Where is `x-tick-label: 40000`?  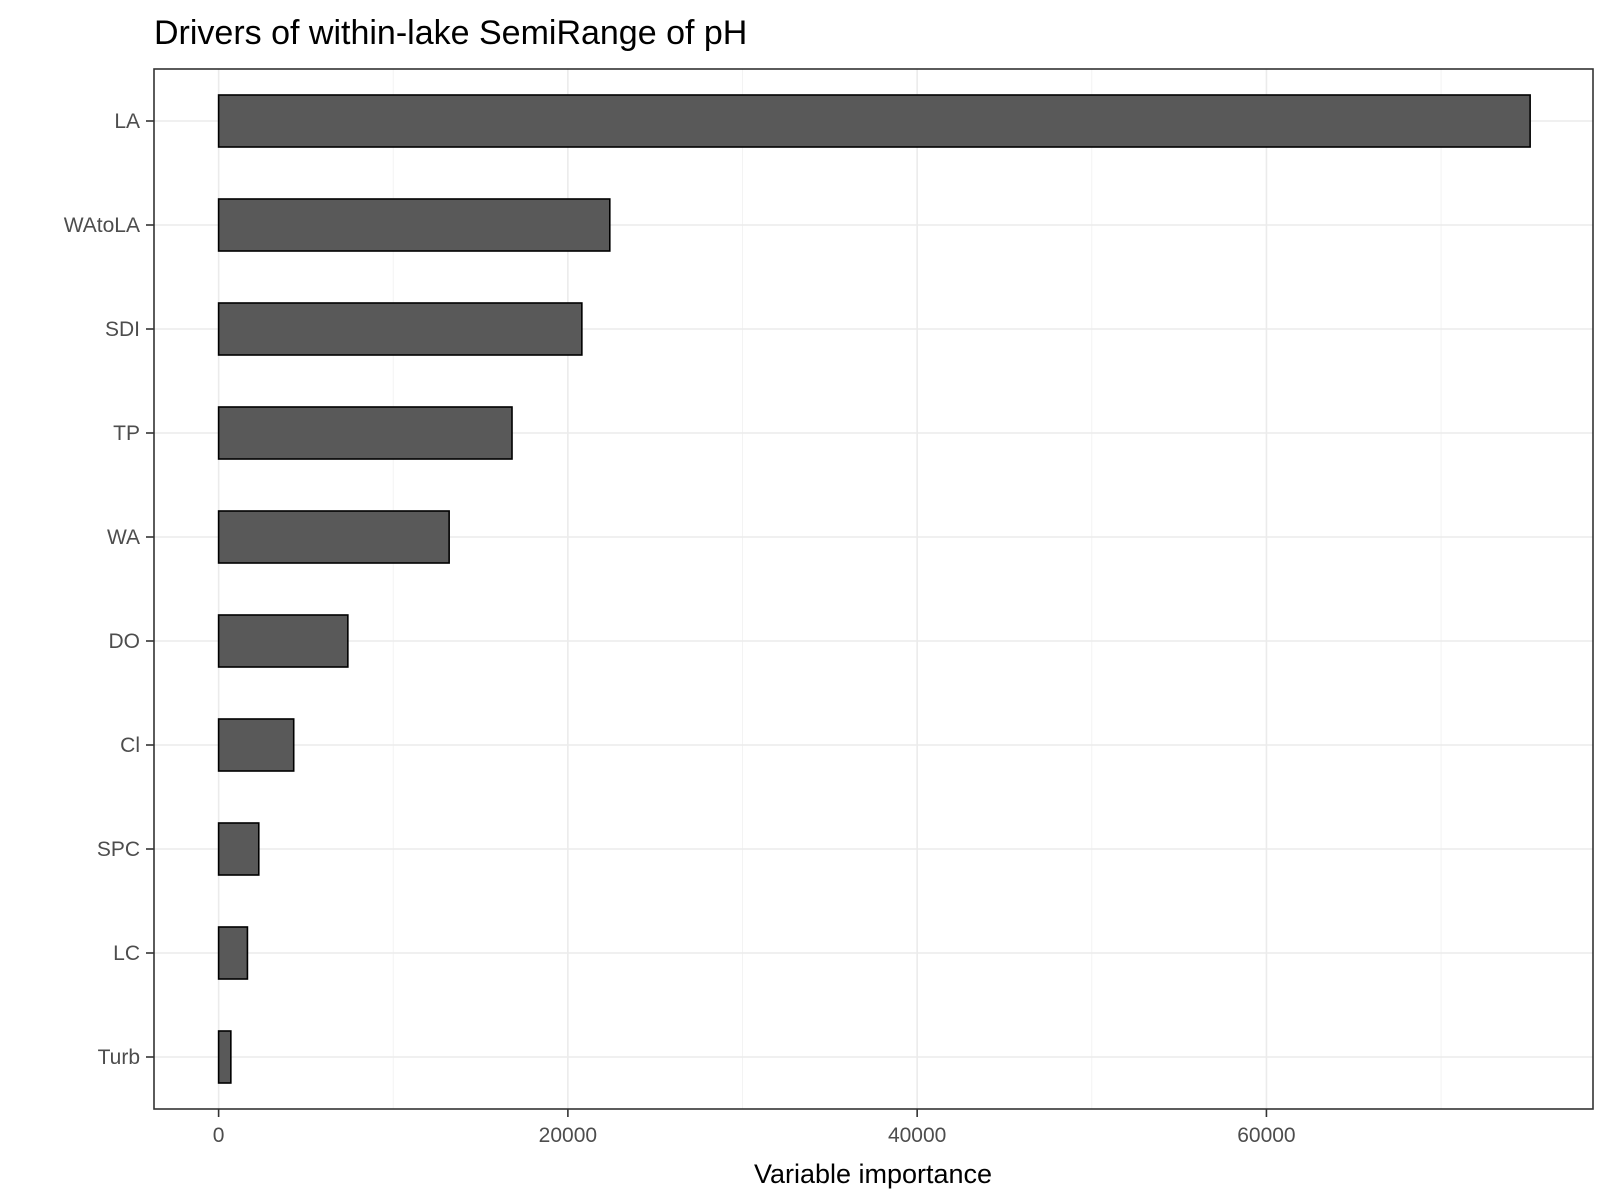 x-tick-label: 40000 is located at coordinates (917, 1135).